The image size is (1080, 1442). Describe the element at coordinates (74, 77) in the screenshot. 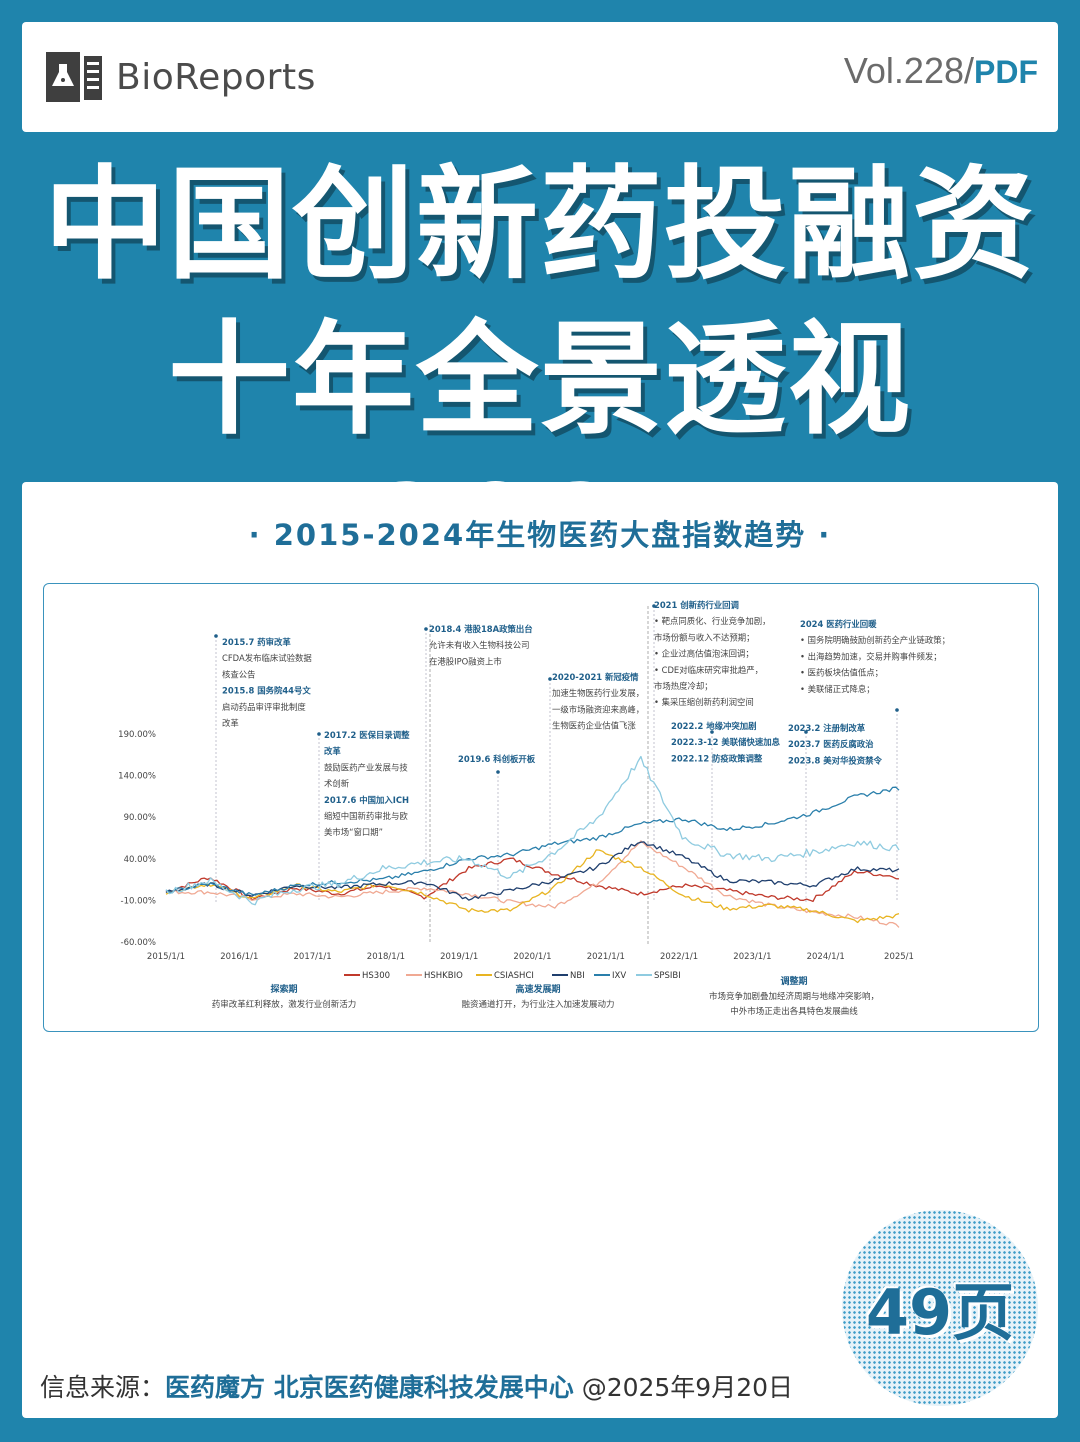

I see `report-logo-icon` at that location.